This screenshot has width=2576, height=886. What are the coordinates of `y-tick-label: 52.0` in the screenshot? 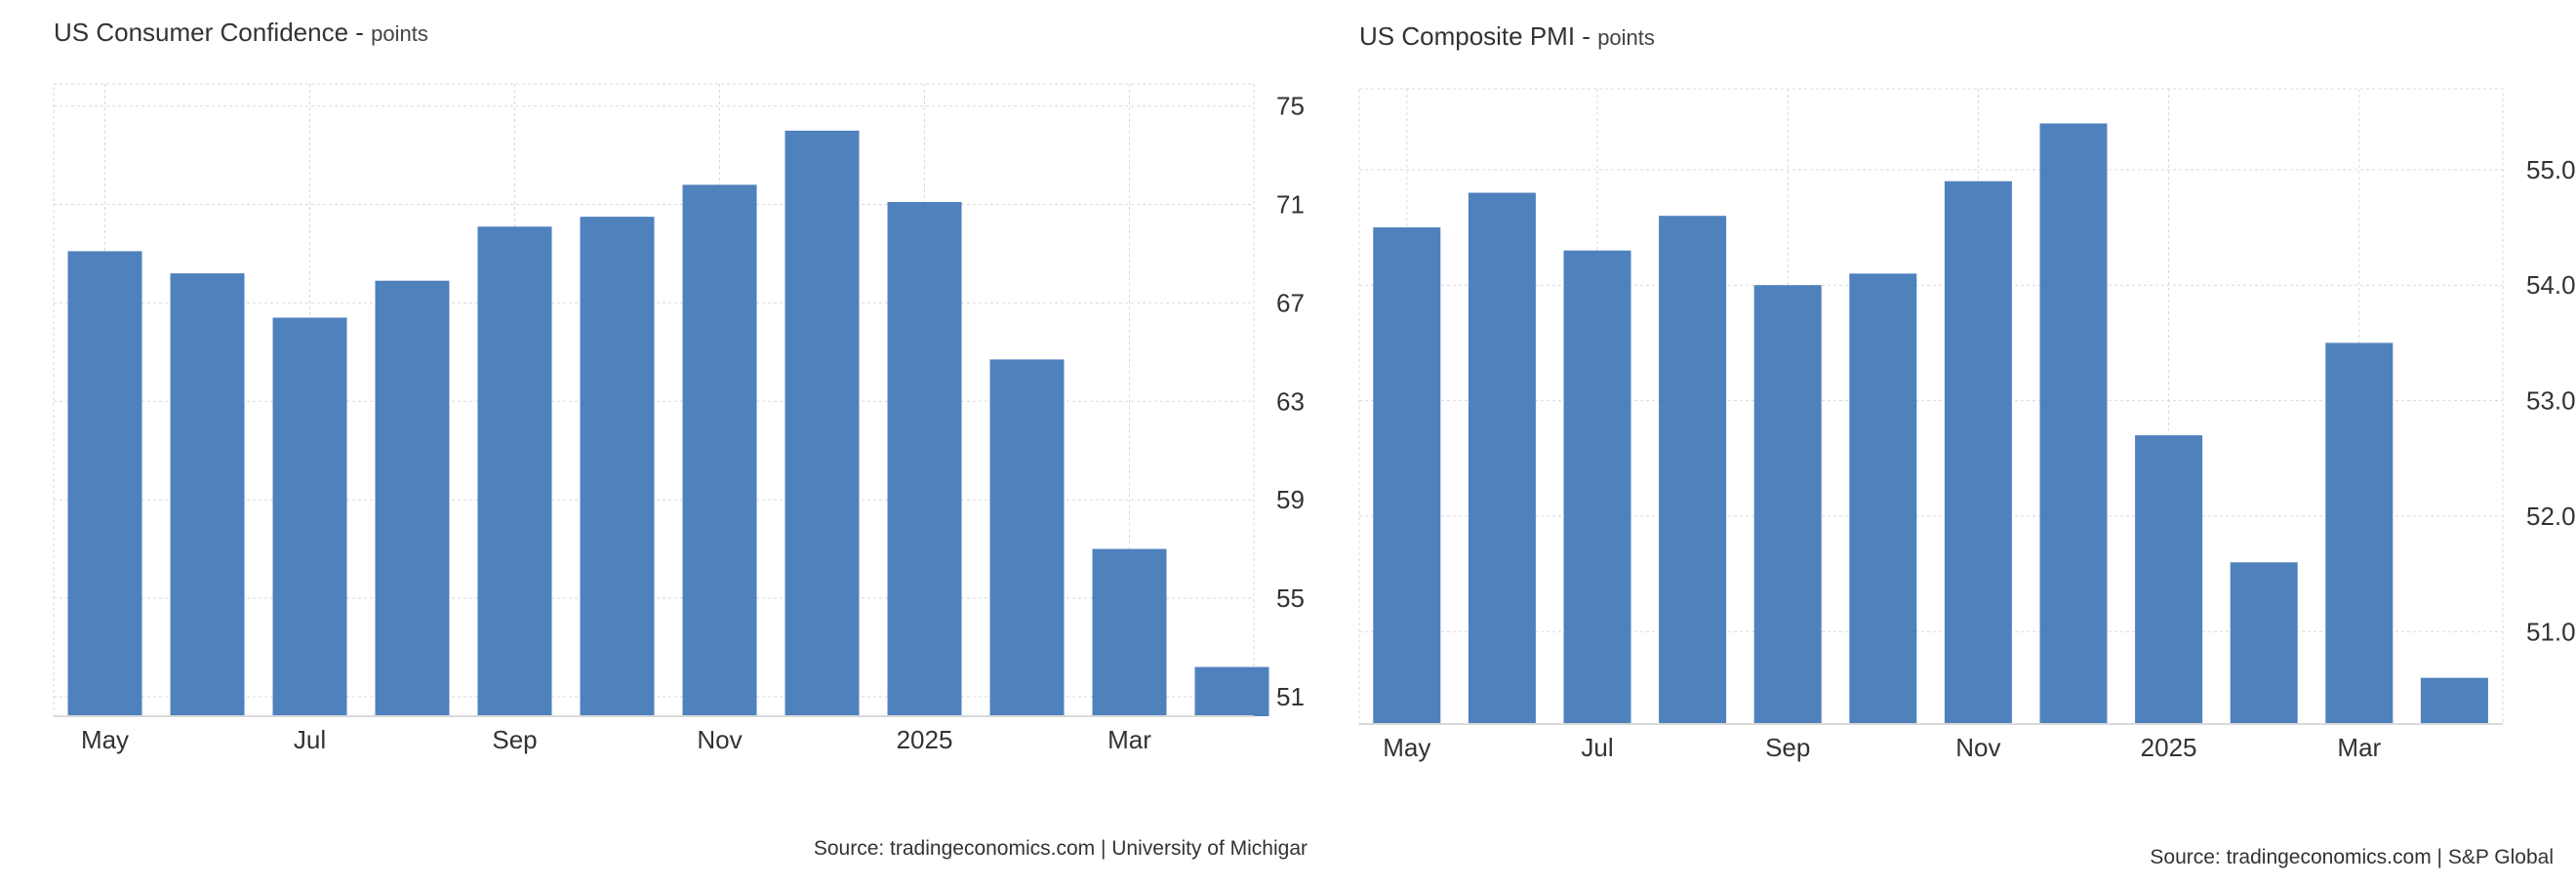 It's located at (2551, 516).